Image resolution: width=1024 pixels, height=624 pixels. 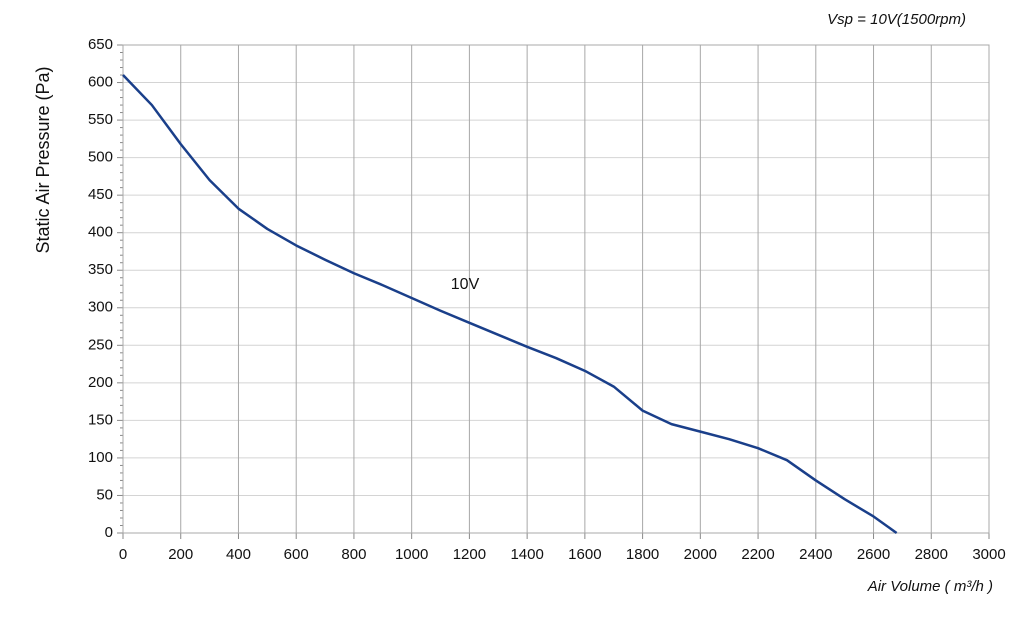 I want to click on x-tick-label: 0, so click(x=123, y=554).